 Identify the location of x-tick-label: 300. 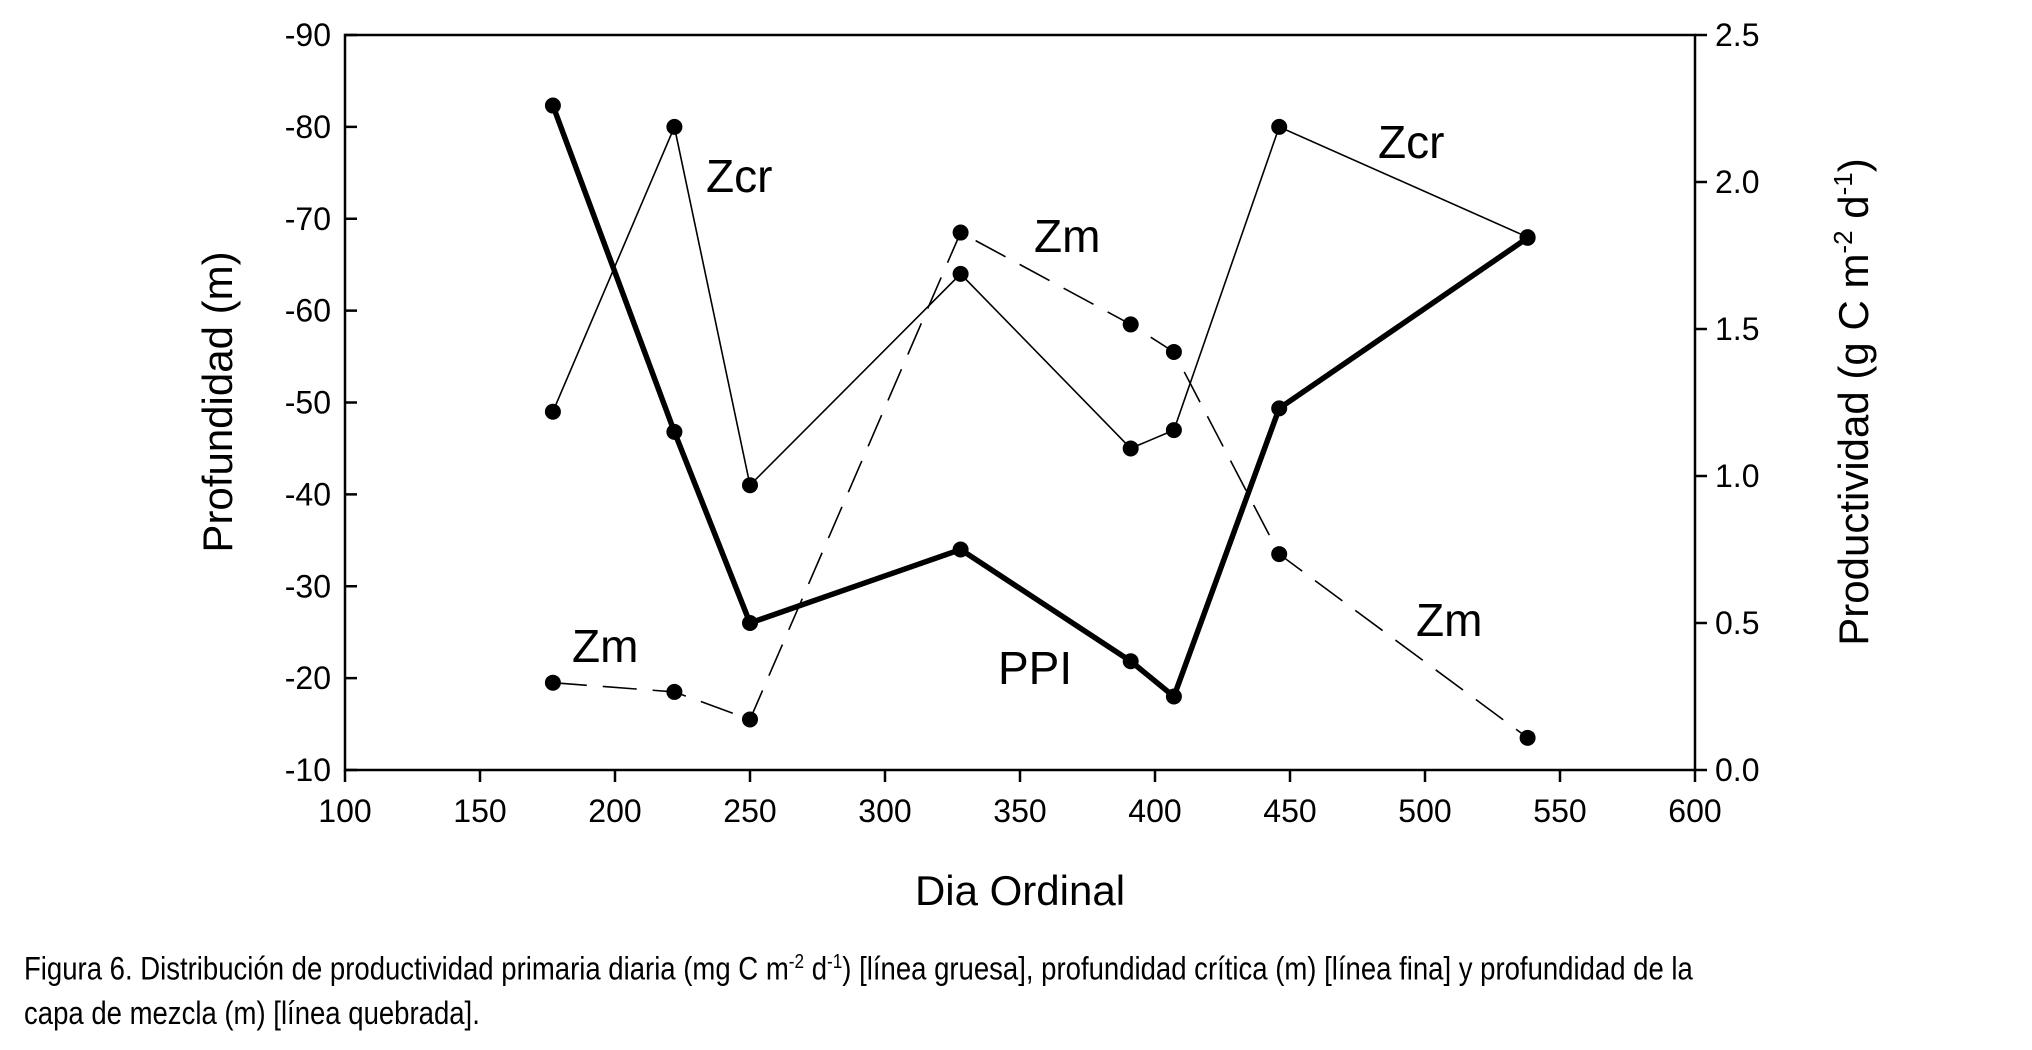
(884, 811).